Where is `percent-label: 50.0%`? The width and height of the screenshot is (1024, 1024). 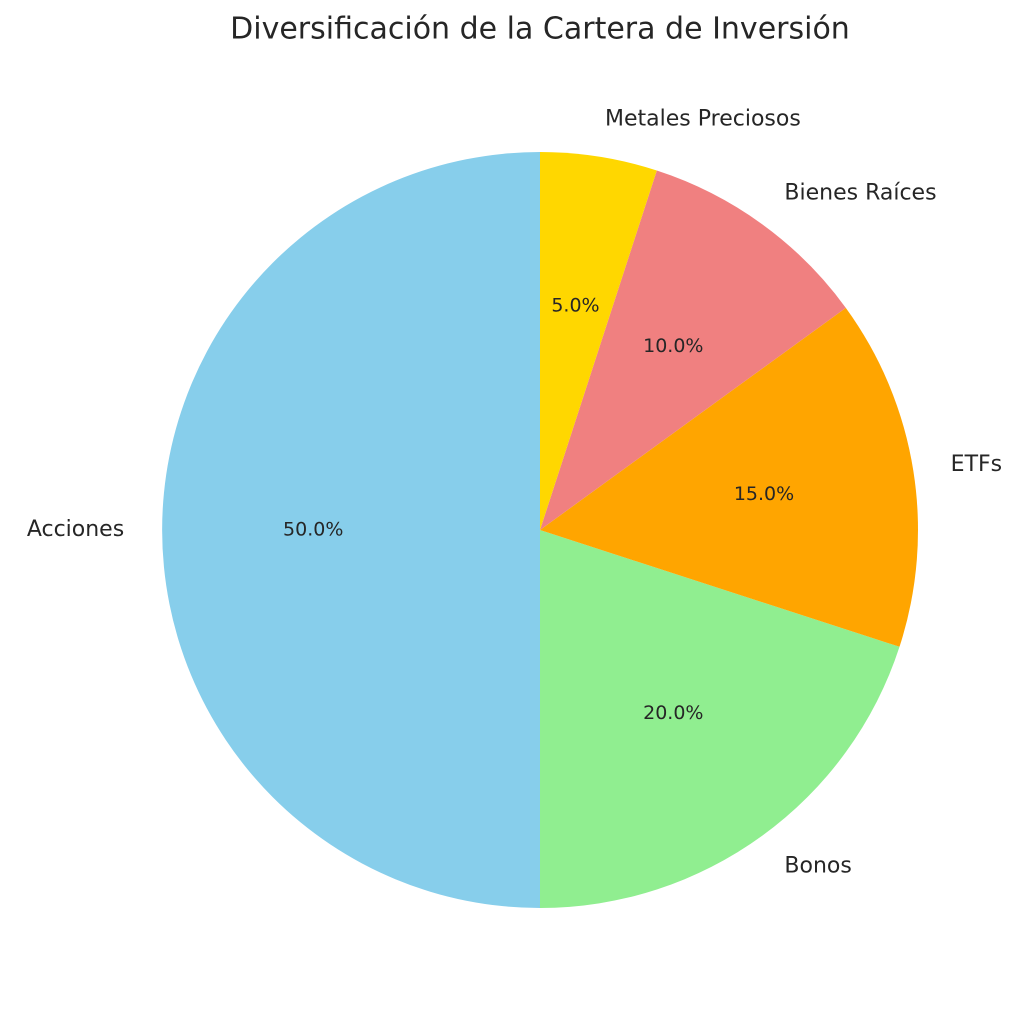
percent-label: 50.0% is located at coordinates (313, 530).